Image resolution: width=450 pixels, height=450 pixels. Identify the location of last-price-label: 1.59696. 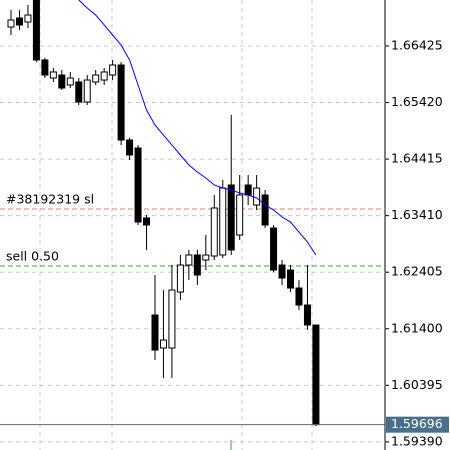
(417, 423).